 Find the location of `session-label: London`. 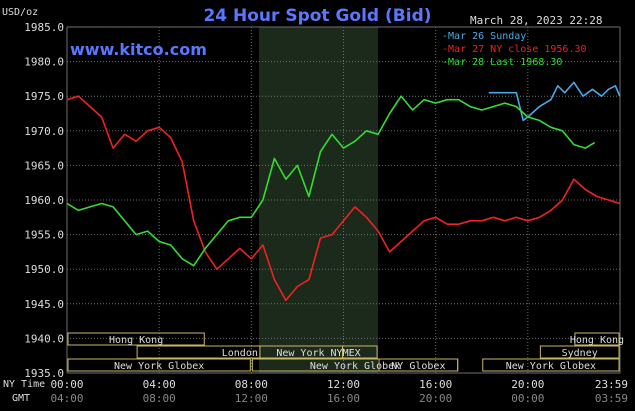

session-label: London is located at coordinates (240, 353).